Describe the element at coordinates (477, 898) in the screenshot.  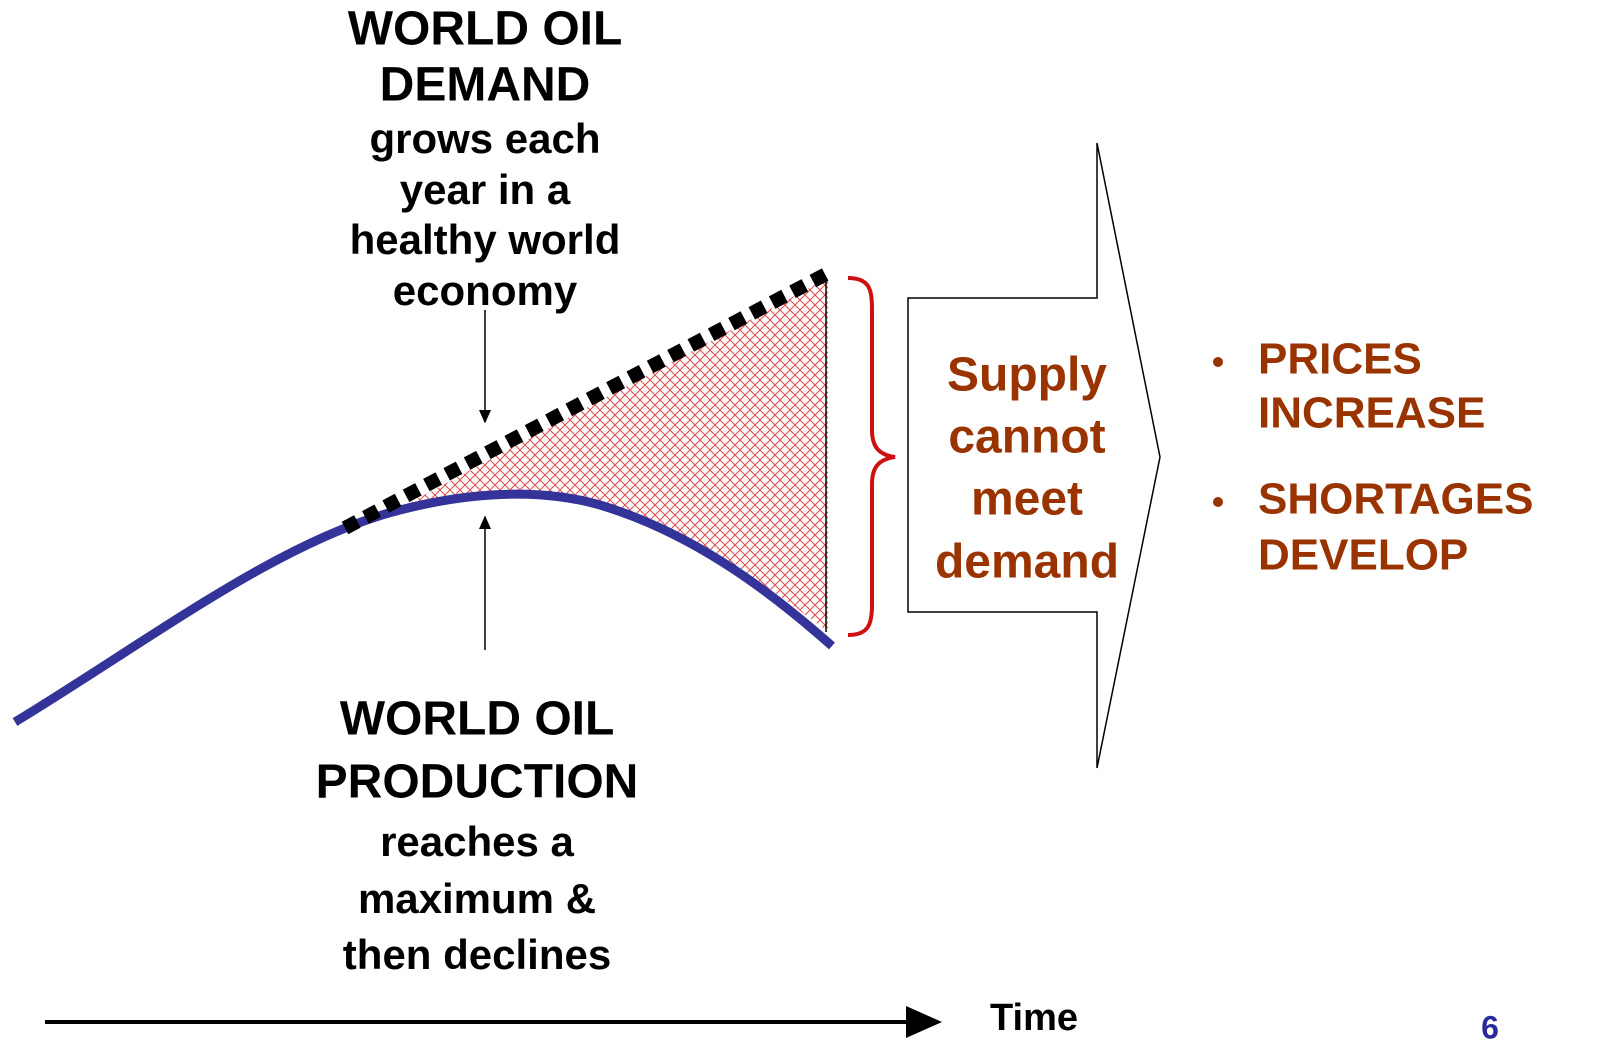
I see `production-description: maximum &` at that location.